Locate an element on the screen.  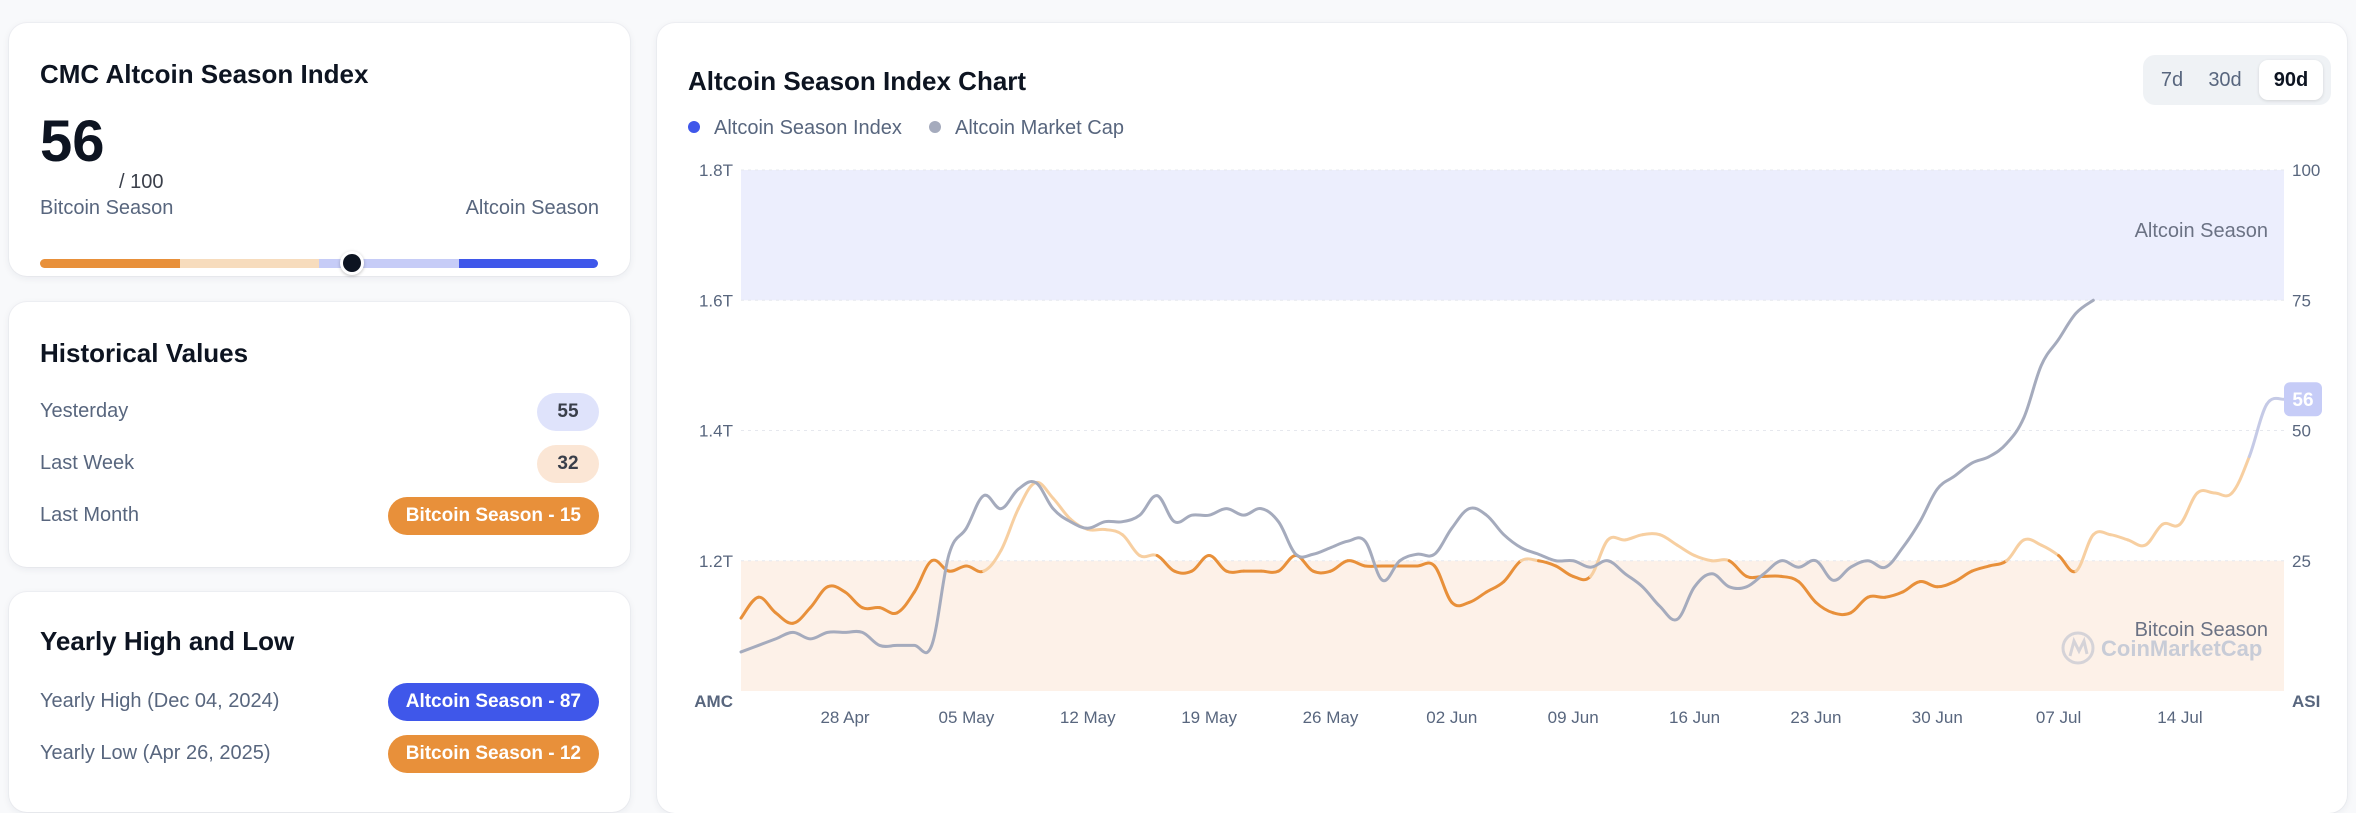
x-tick-label: 07 Jul is located at coordinates (2058, 717).